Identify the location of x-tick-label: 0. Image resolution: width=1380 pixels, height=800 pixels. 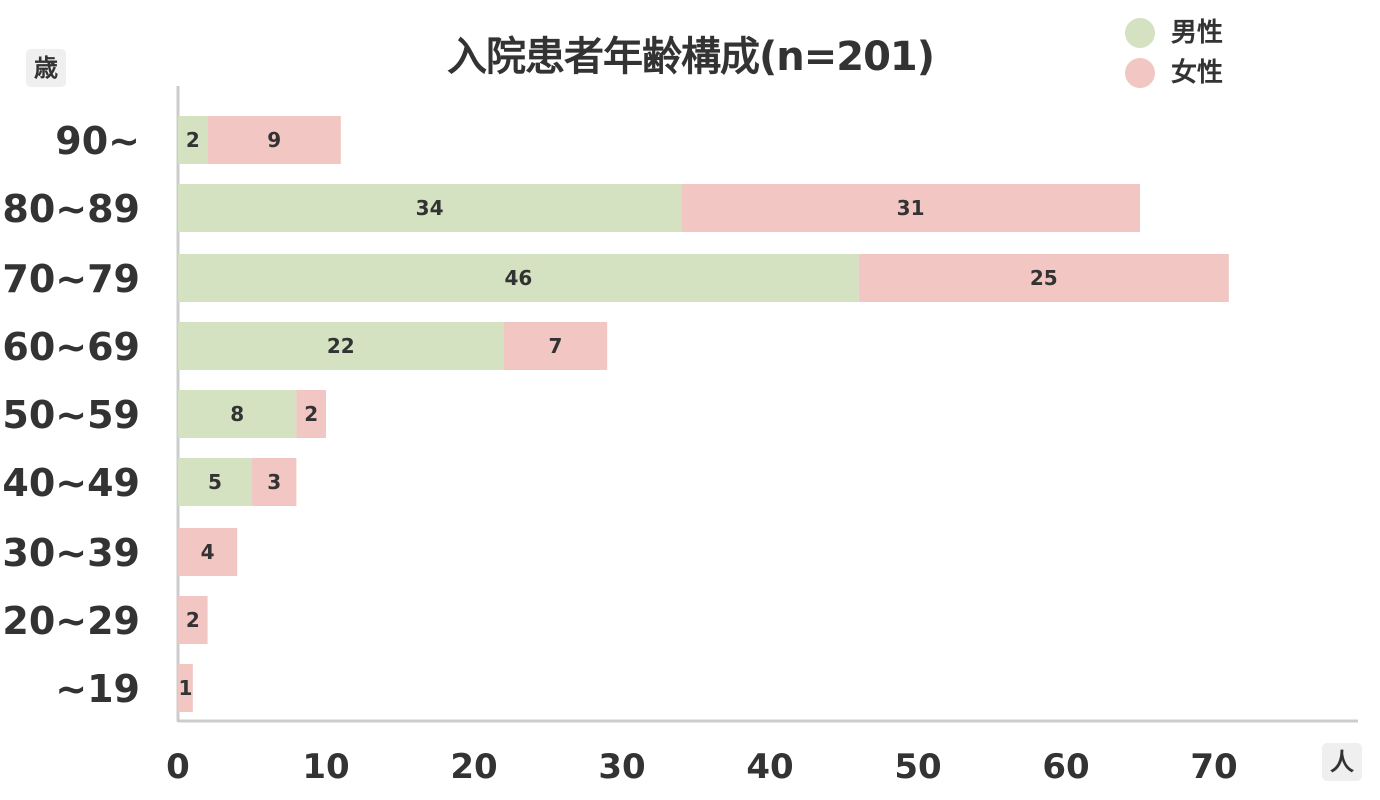
(178, 767).